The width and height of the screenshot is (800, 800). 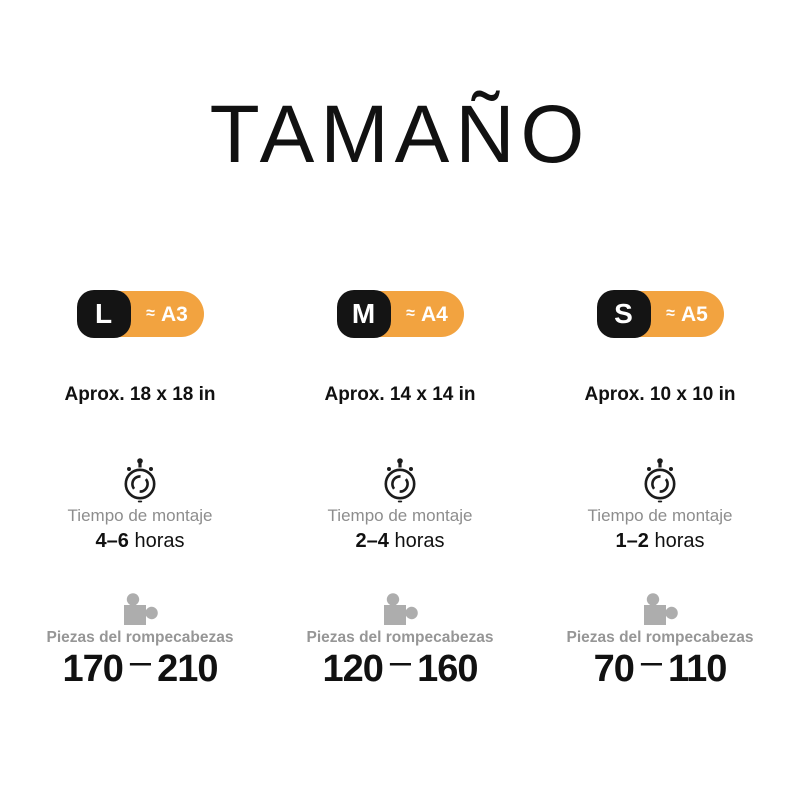 I want to click on pieces-range: 120–160, so click(x=400, y=666).